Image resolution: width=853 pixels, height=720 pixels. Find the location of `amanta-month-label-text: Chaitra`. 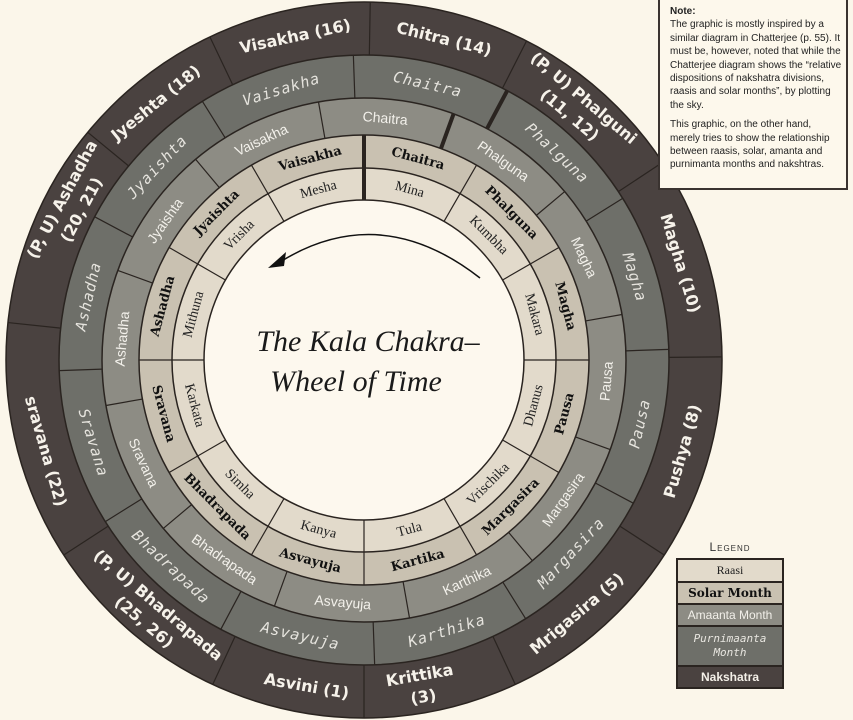

amanta-month-label-text: Chaitra is located at coordinates (385, 118).